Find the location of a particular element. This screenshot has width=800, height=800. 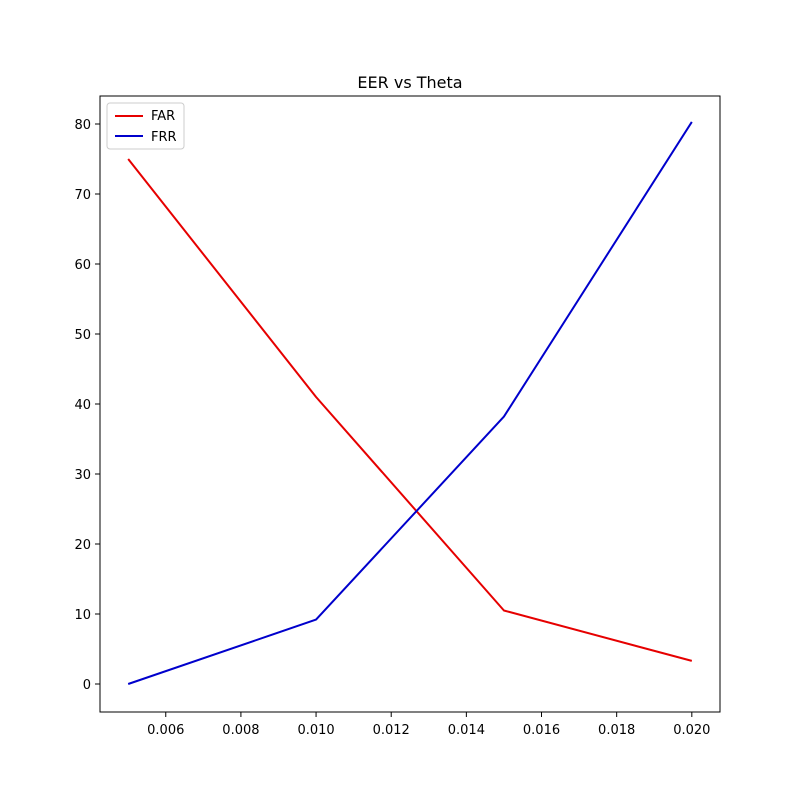

legend-label-frr: FRR is located at coordinates (164, 137).